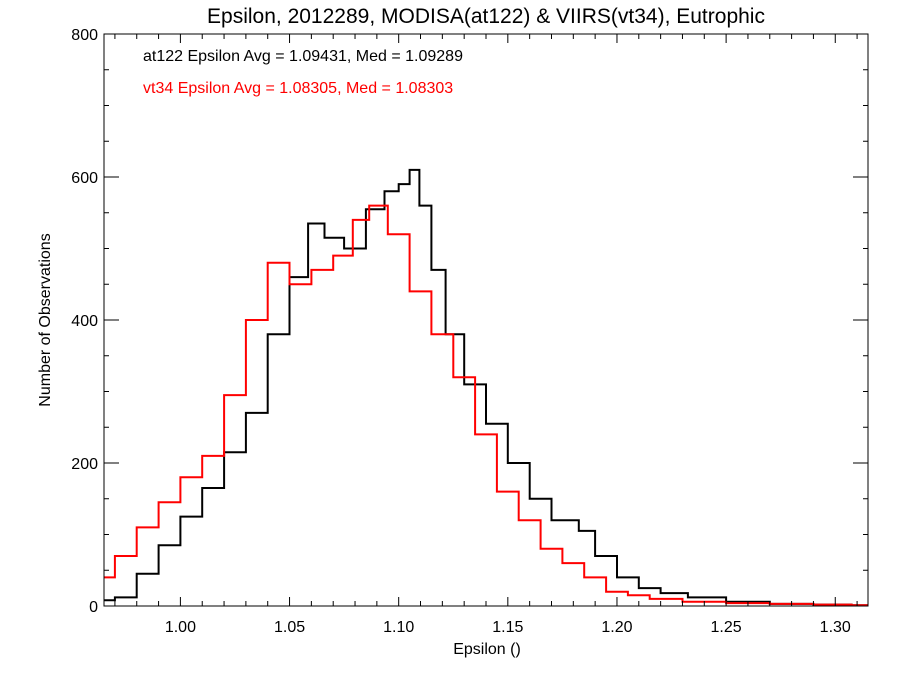  I want to click on y-tick-label: 600, so click(84, 178).